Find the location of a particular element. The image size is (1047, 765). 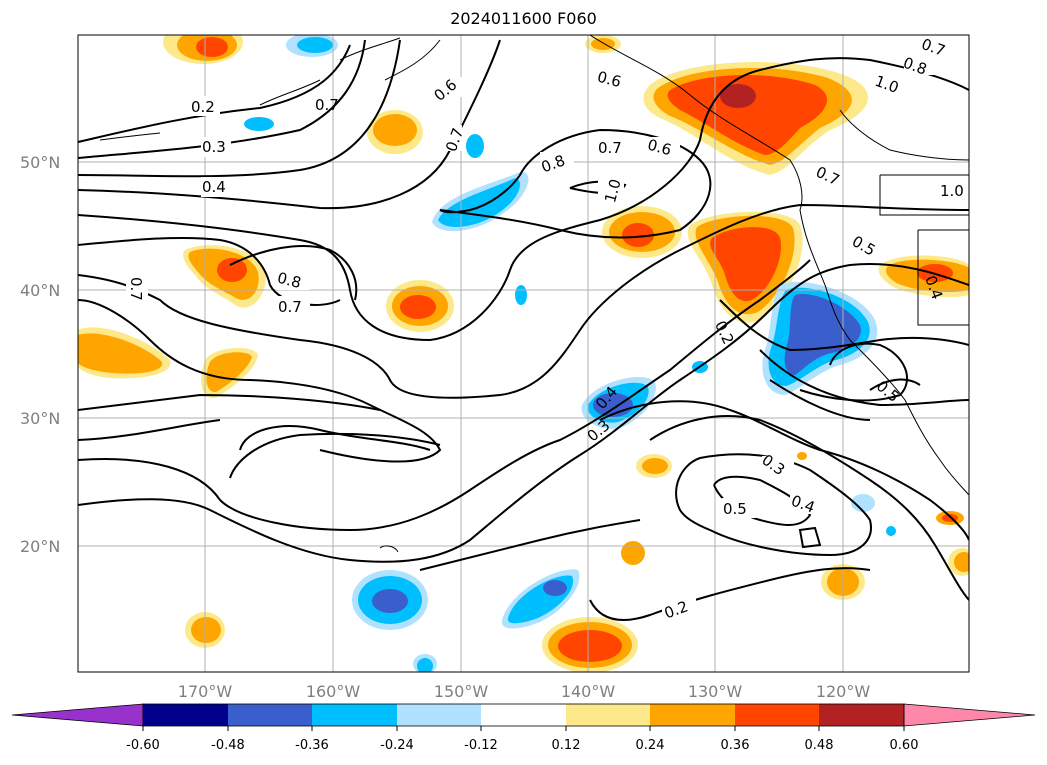

lat-label: 40°N is located at coordinates (40, 290).